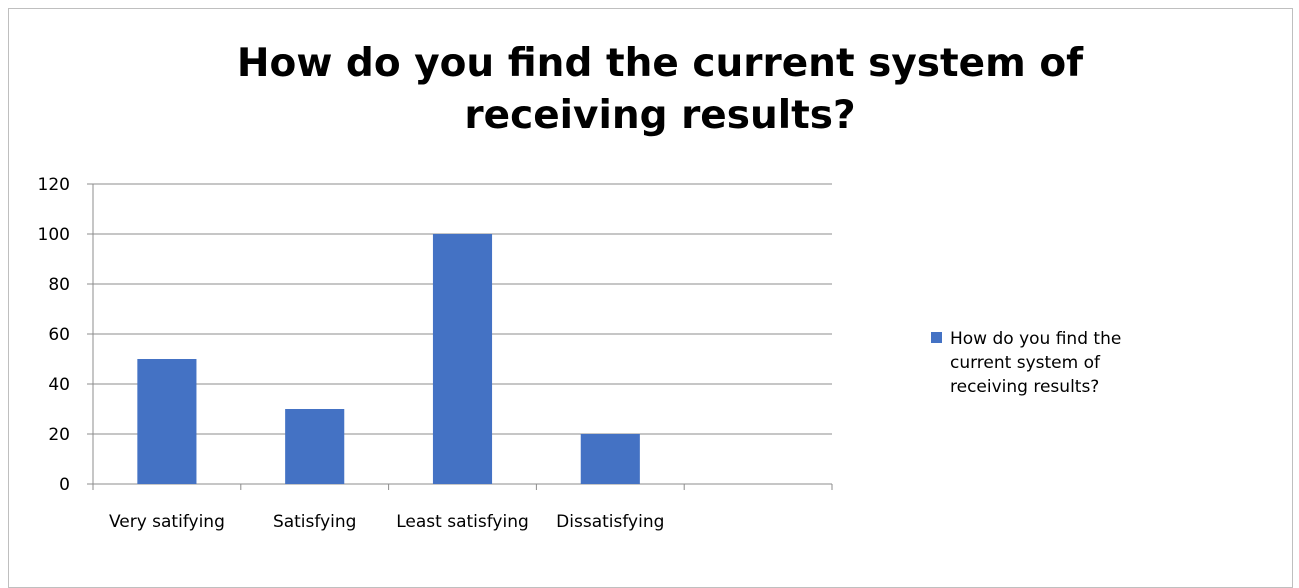  Describe the element at coordinates (315, 522) in the screenshot. I see `x-category-label: Satisfying` at that location.